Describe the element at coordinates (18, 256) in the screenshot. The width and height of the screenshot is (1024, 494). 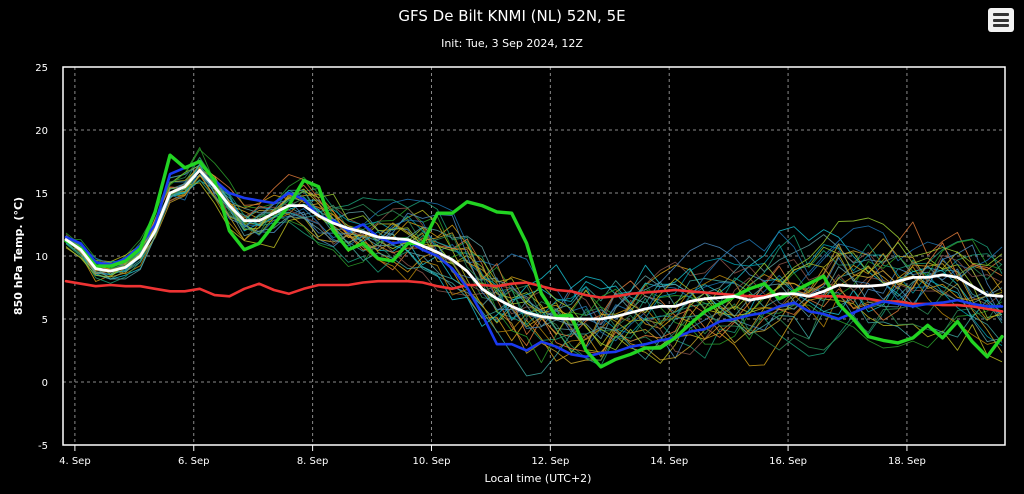
I see `y-axis-label: 850 hPa Temp. (°C)` at that location.